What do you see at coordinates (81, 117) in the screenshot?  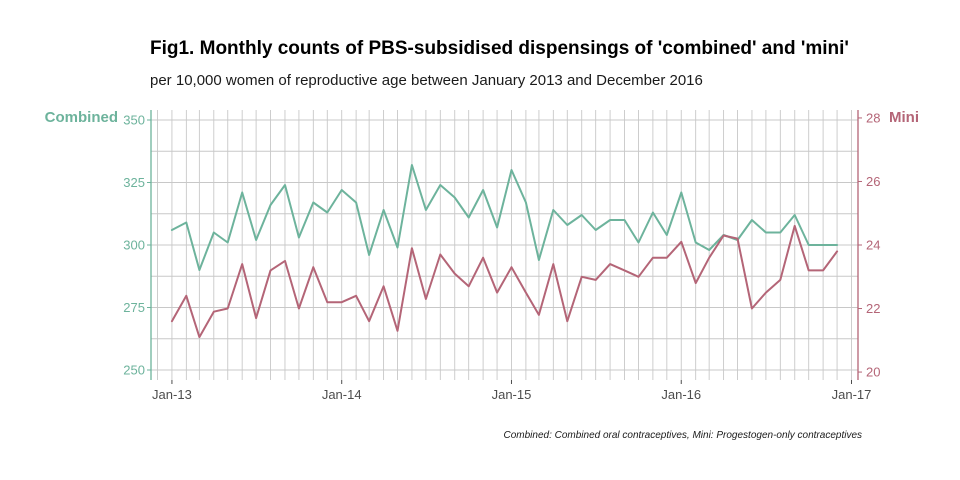 I see `y-axis-label-left: Combined` at bounding box center [81, 117].